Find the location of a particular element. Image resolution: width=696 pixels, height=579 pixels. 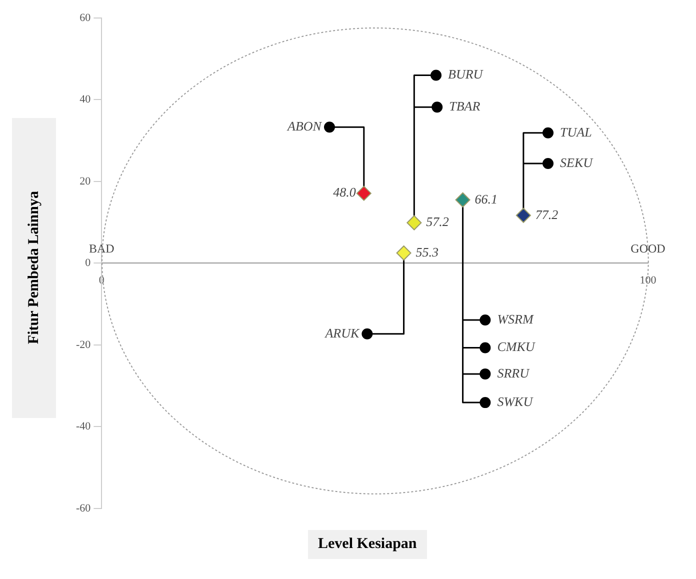

annotation: SRRU is located at coordinates (514, 372).